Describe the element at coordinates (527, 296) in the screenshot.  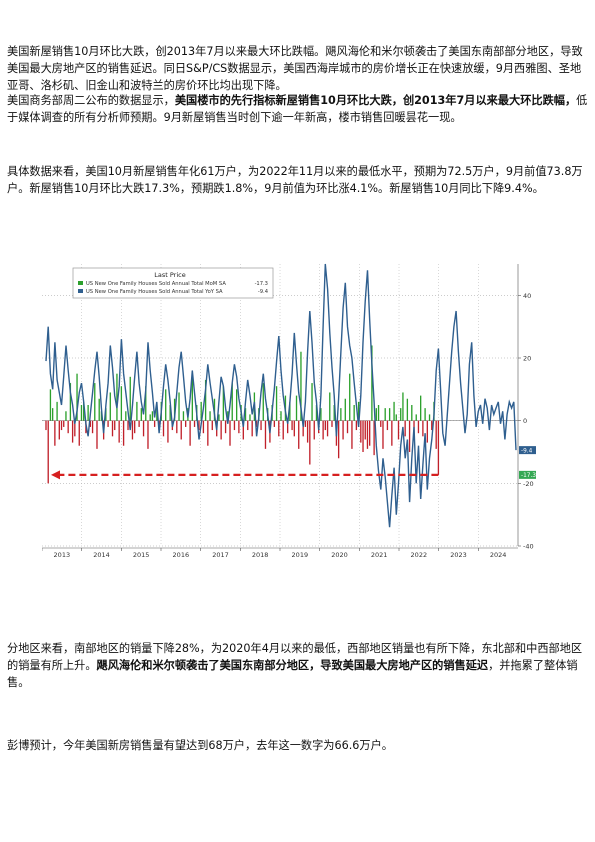
I see `y-tick-label-0: 40` at that location.